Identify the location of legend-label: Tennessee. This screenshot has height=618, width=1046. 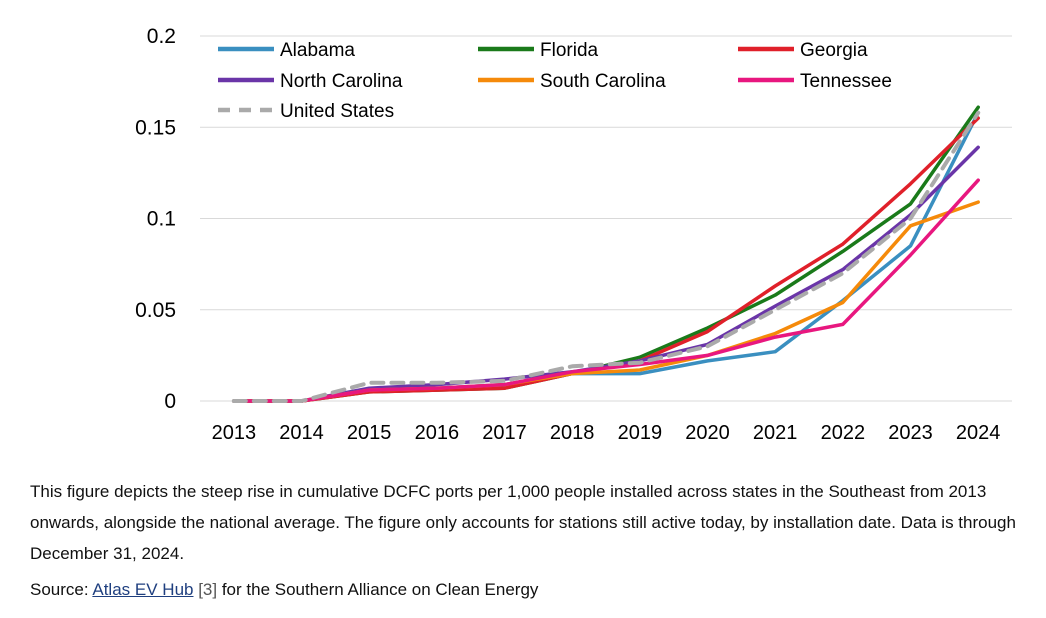
(846, 81).